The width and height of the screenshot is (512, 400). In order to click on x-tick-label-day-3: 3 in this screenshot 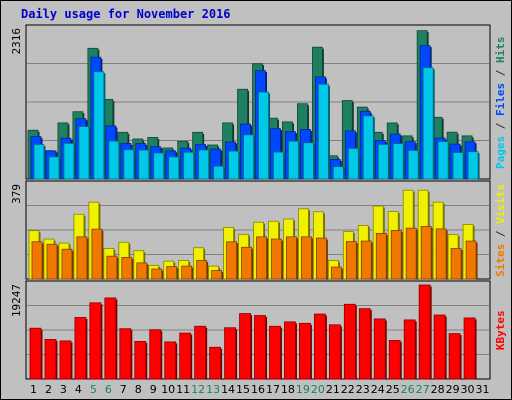, I will do `click(63, 389)`.